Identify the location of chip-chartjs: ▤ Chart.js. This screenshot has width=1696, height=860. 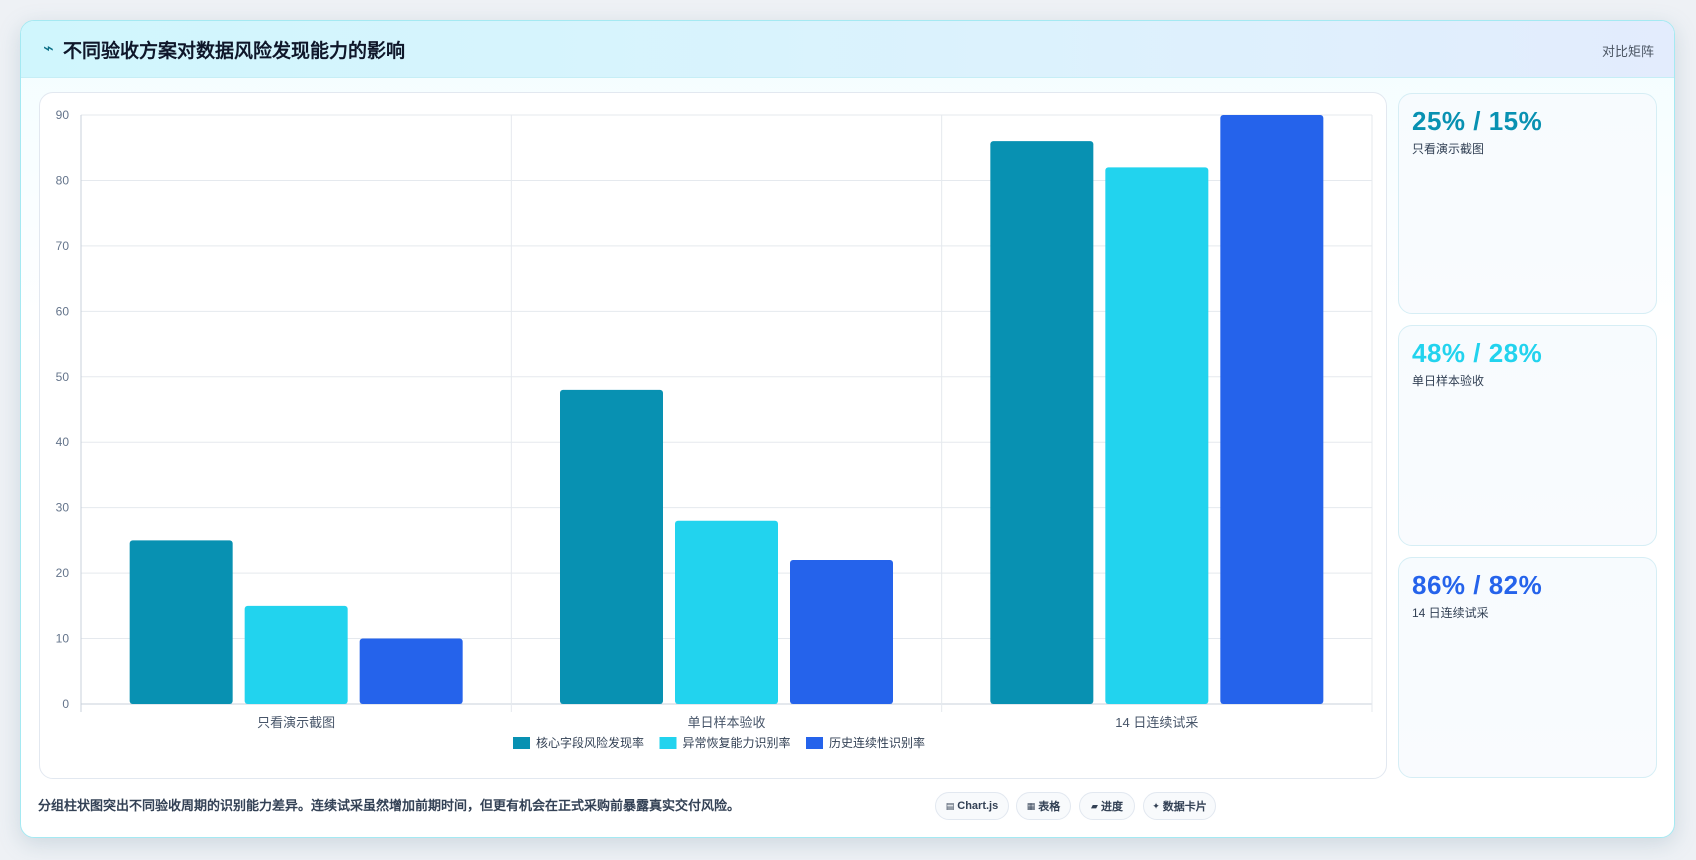
(972, 806).